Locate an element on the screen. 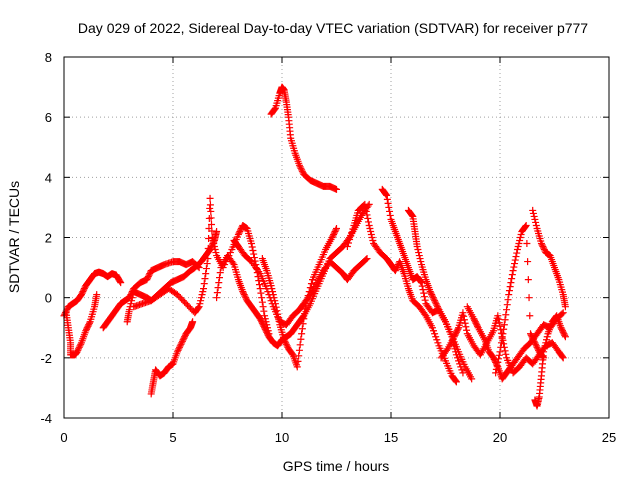 This screenshot has width=640, height=480. y-tick-label: -2 is located at coordinates (46, 358).